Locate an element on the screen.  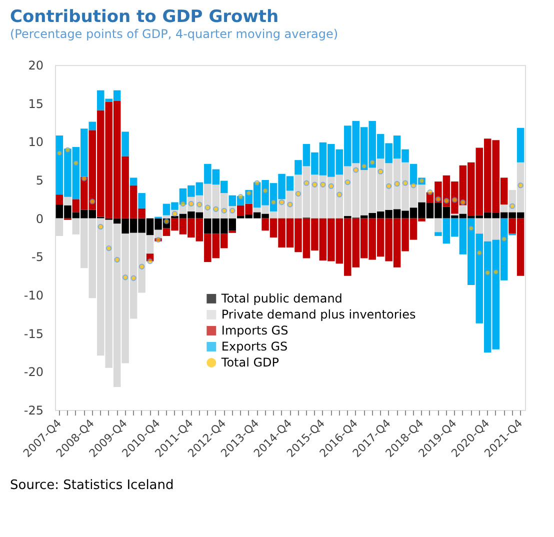
y-tick-label: 5 is located at coordinates (40, 181).